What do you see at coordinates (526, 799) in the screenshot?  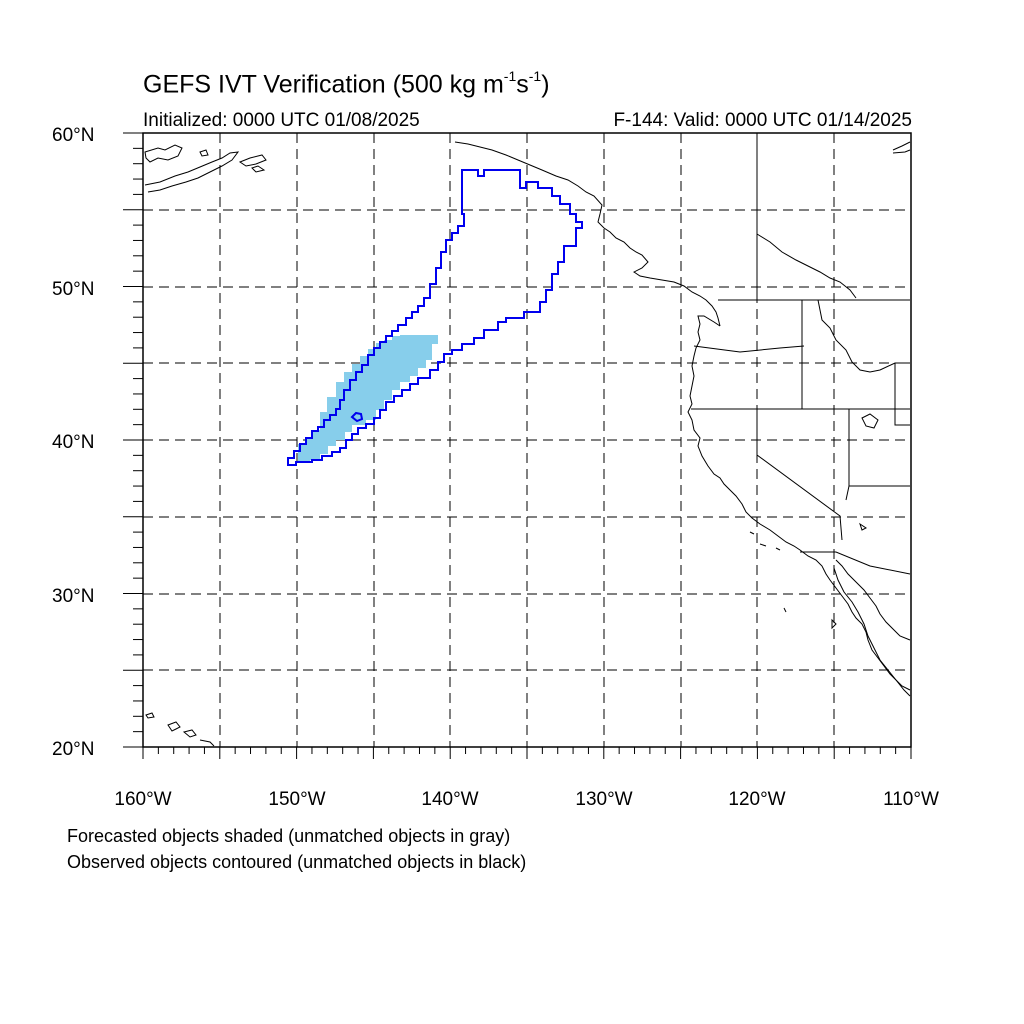 I see `lon-labels: 160°W 150°W 140°W 130°W 120°W 110°W` at bounding box center [526, 799].